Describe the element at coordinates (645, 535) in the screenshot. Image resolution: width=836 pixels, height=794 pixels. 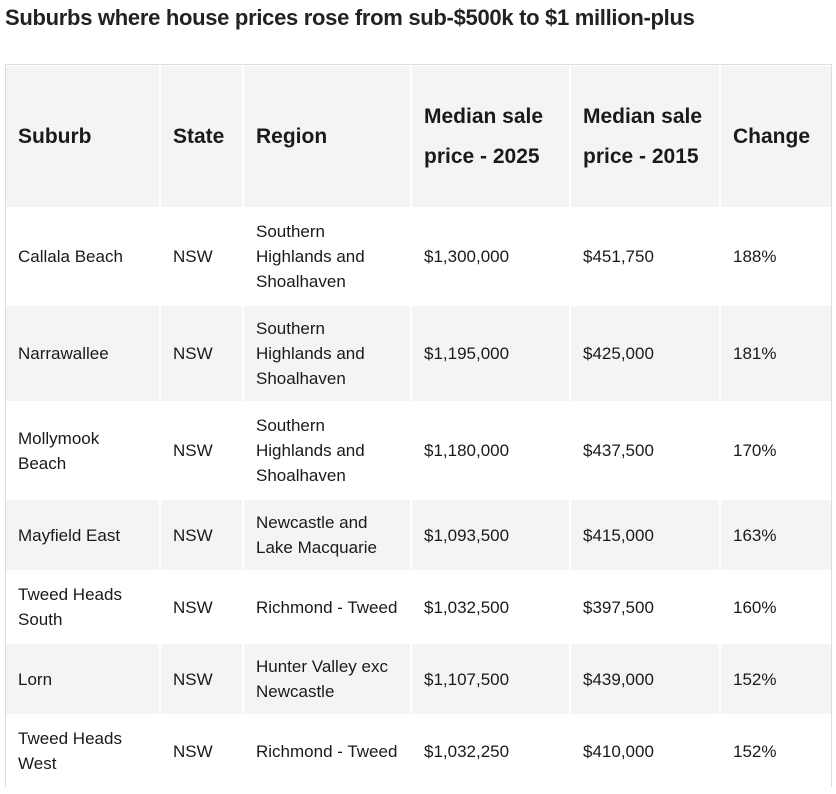
I see `cell-price-2015: $415,000` at that location.